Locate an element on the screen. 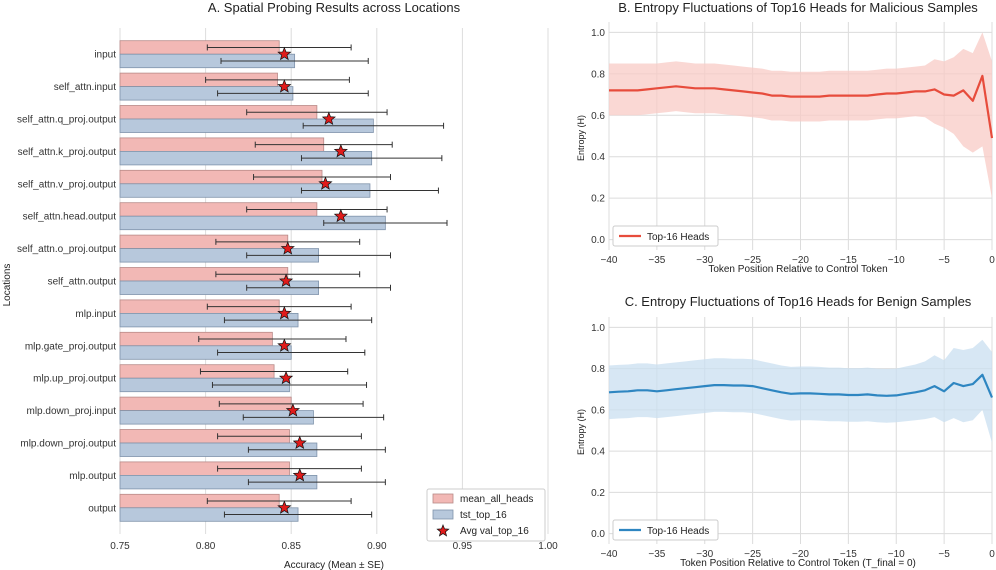 The image size is (996, 570). panel-b-y-axis-label: Entropy (H) is located at coordinates (581, 138).